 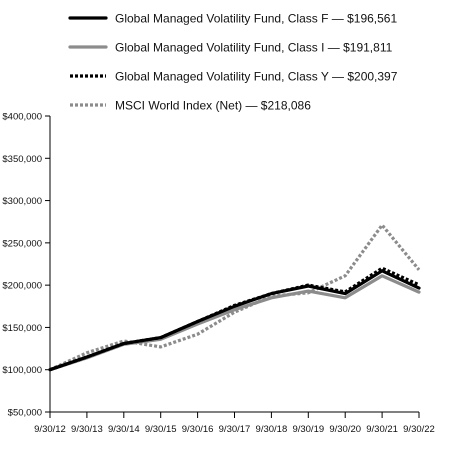 I want to click on y-tick-label: $350,000, so click(x=22, y=159).